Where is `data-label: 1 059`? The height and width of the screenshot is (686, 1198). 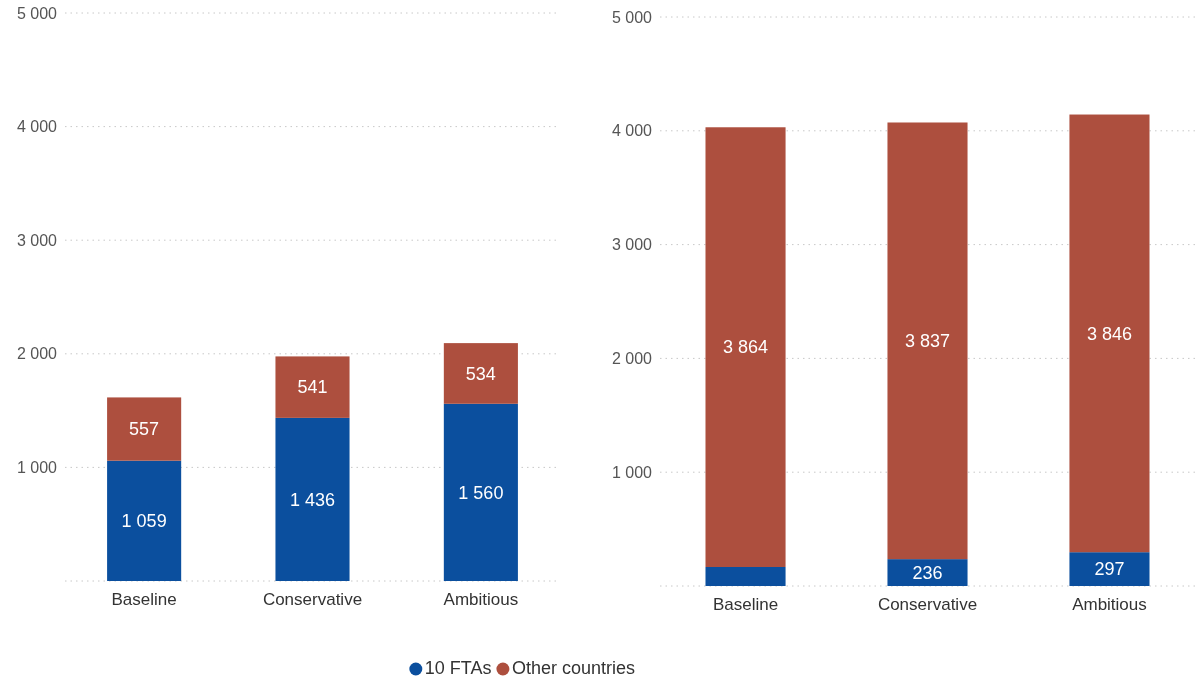
data-label: 1 059 is located at coordinates (144, 521).